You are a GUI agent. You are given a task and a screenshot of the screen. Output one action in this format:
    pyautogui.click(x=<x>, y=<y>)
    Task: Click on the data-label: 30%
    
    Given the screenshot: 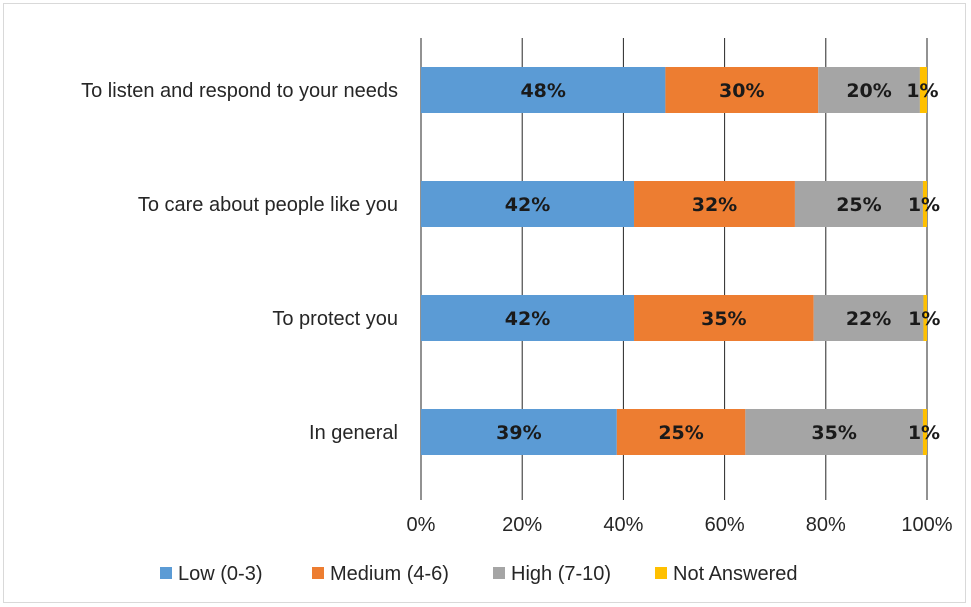 What is the action you would take?
    pyautogui.click(x=741, y=91)
    